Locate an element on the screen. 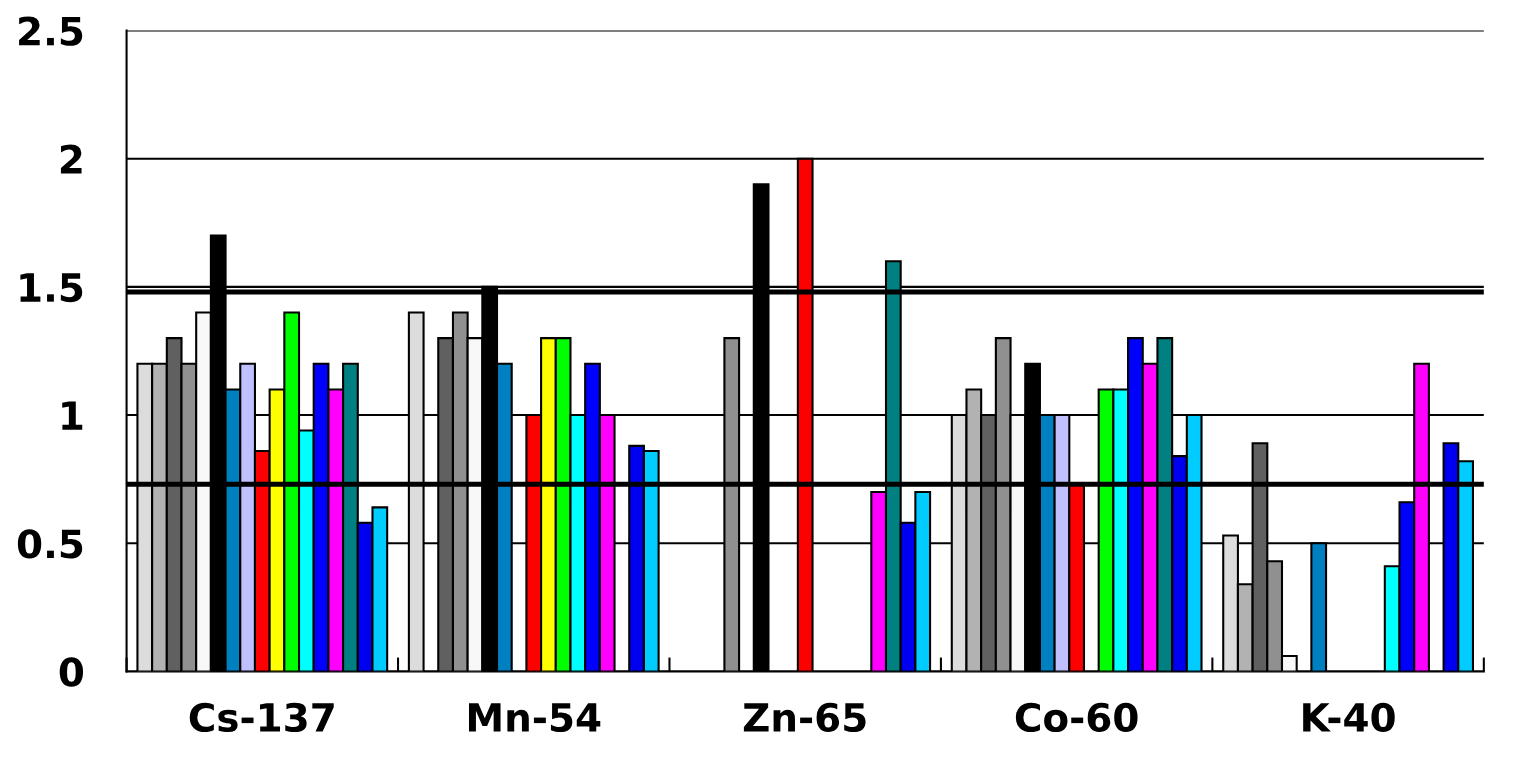  x-tick-label: Zn-65 is located at coordinates (804, 717).